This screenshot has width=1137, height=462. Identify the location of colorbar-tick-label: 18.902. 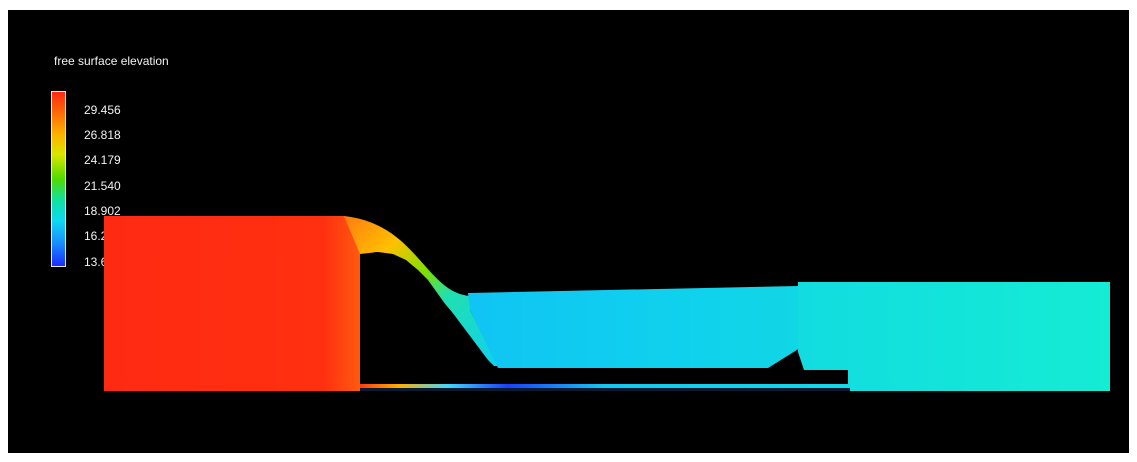
(102, 211).